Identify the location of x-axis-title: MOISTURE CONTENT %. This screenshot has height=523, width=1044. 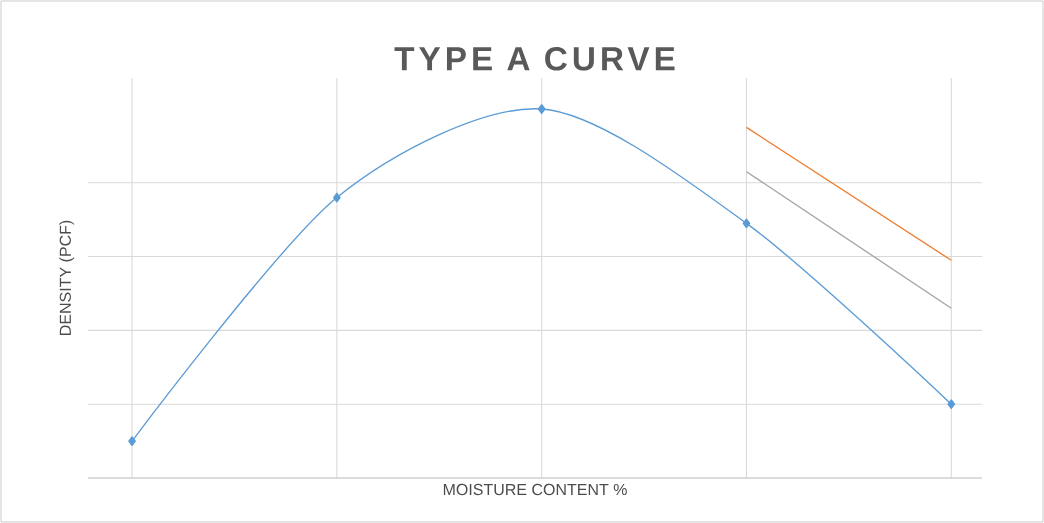
(535, 489).